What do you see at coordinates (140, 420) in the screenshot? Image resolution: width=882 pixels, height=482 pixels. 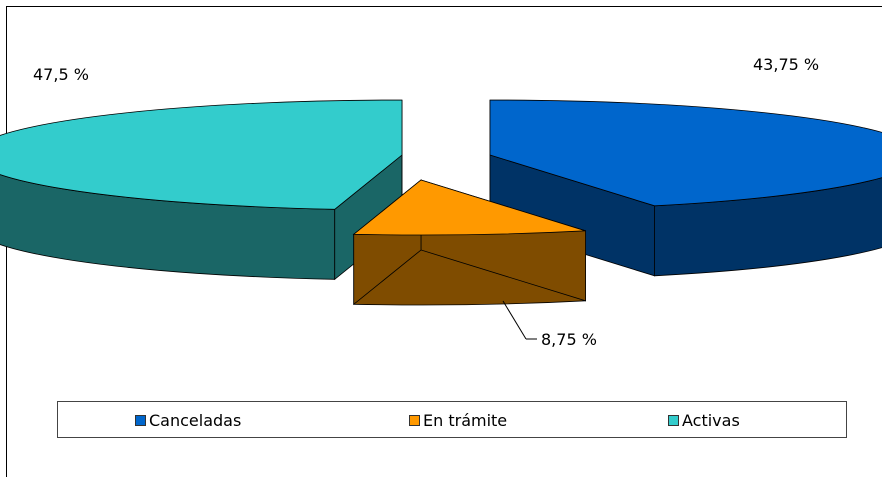 I see `legend-swatch-canceladas` at bounding box center [140, 420].